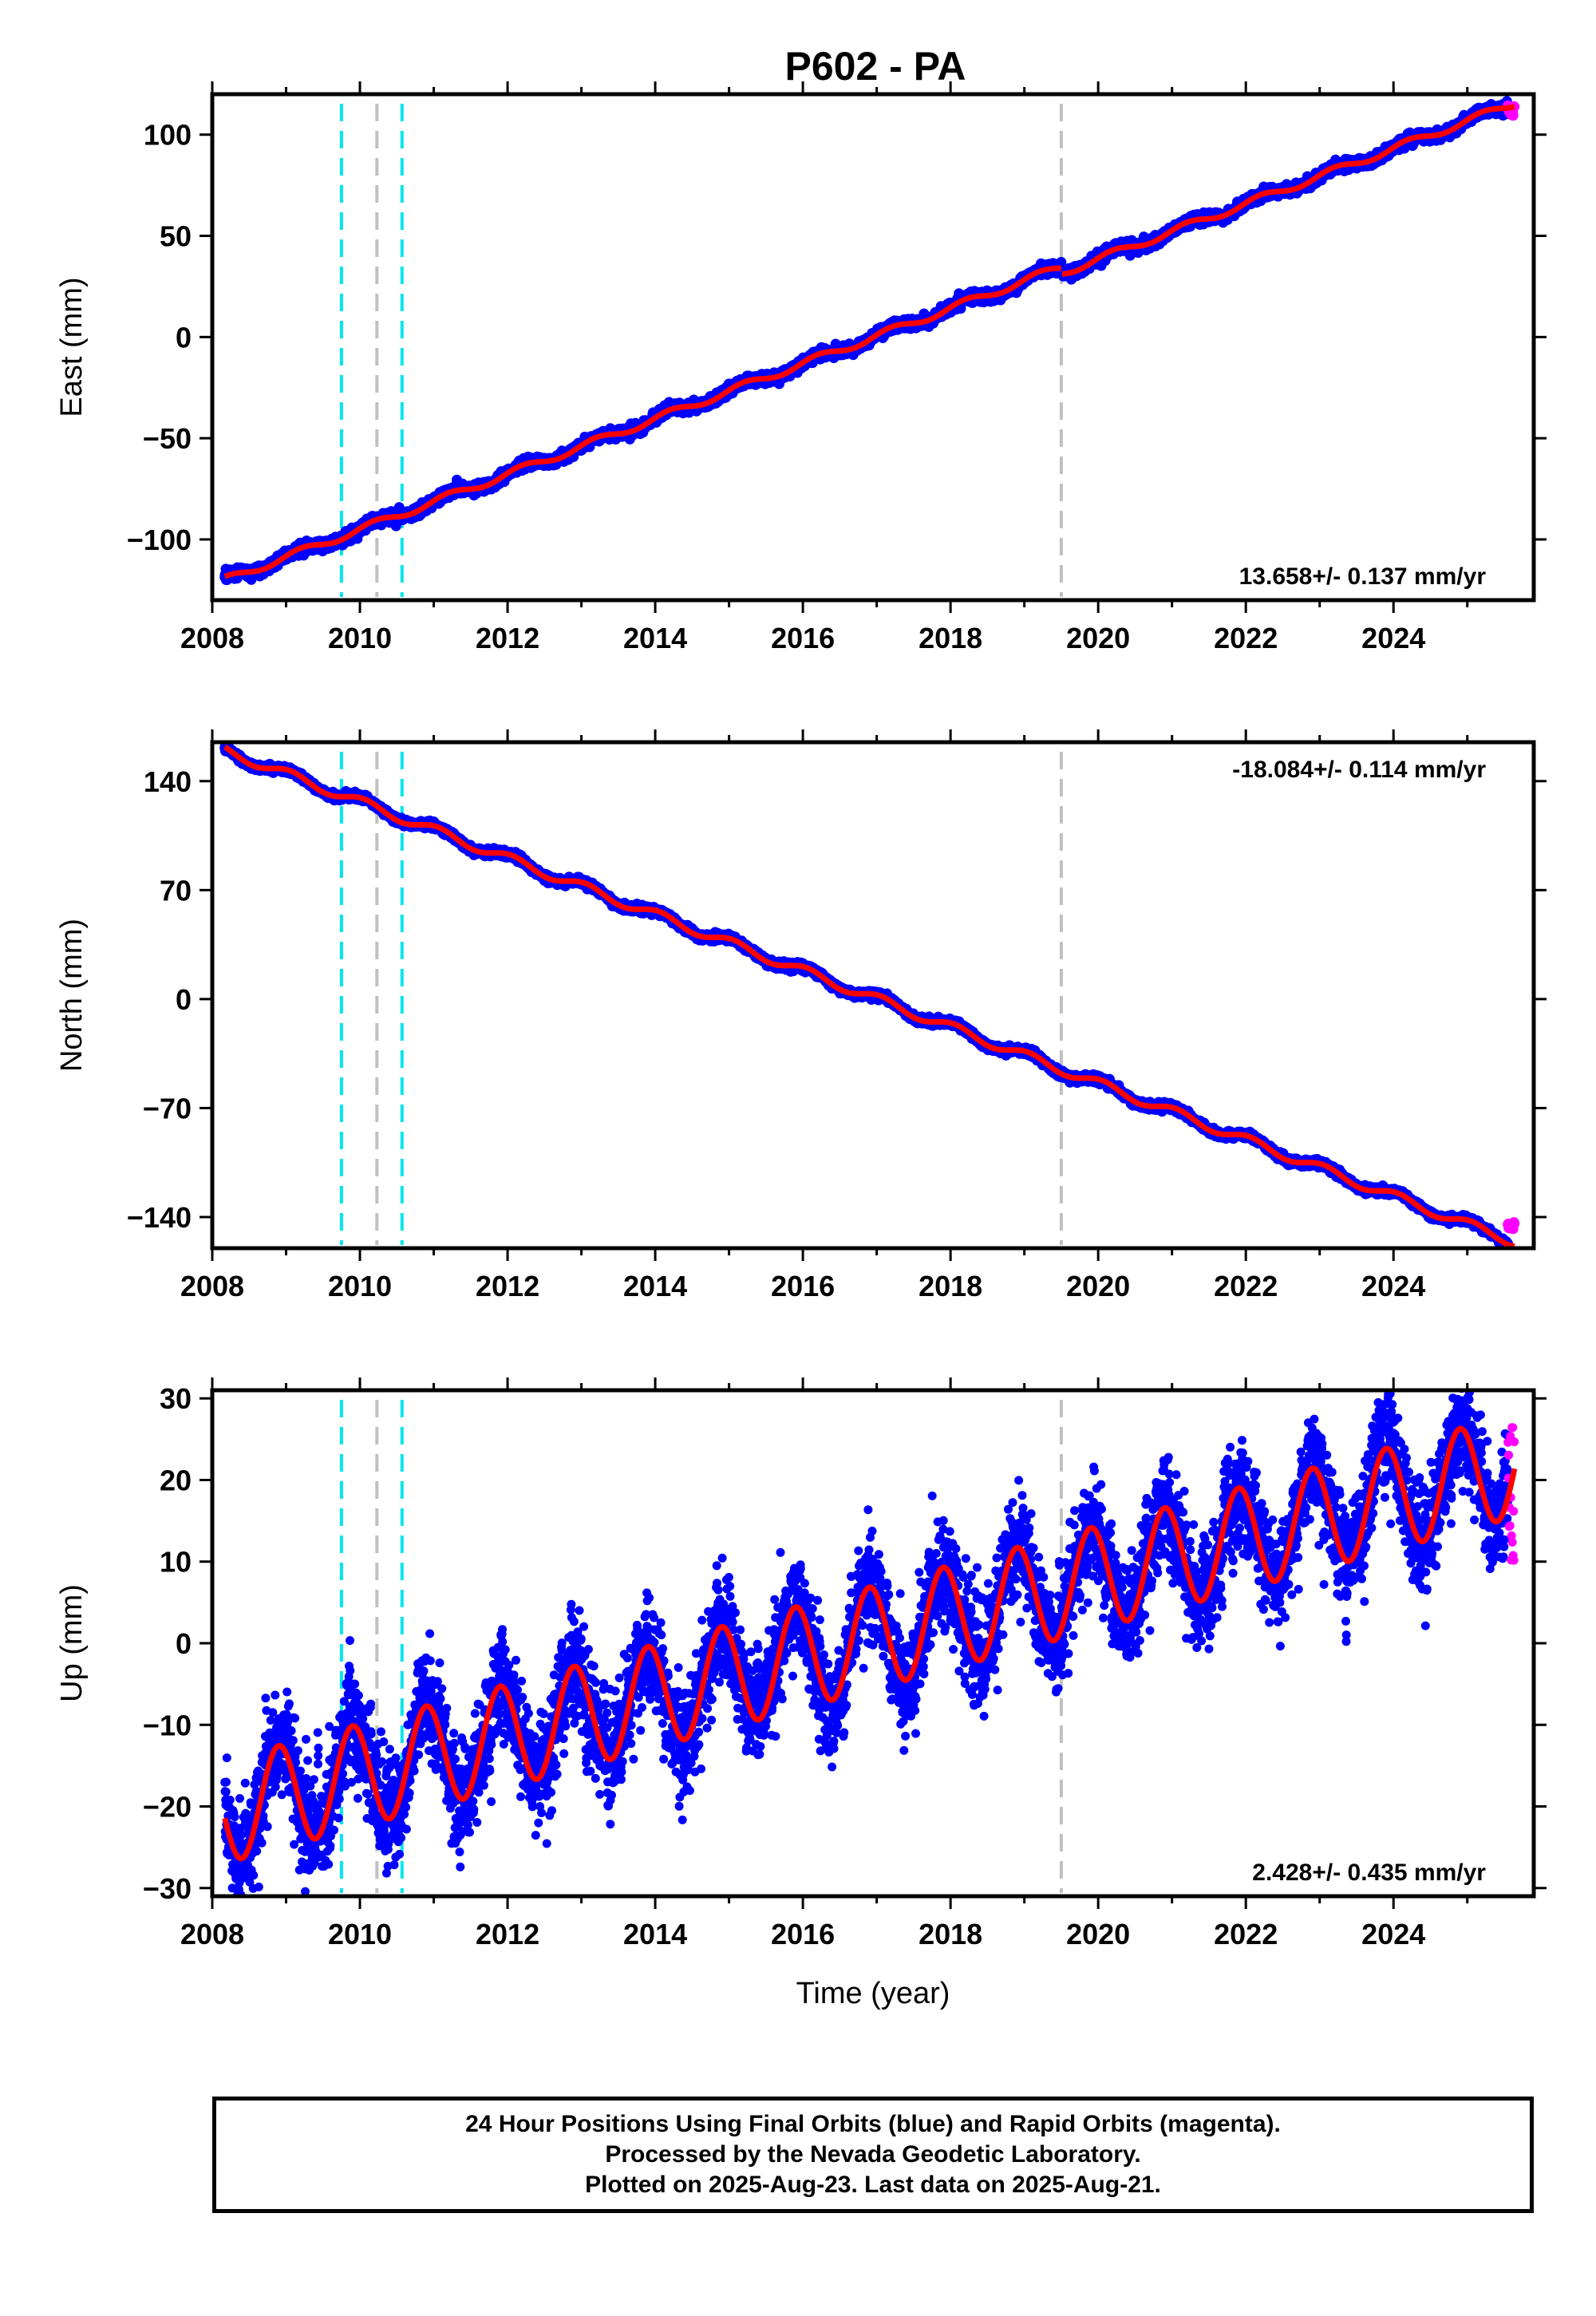 This screenshot has width=1596, height=2316. What do you see at coordinates (701, 350) in the screenshot?
I see `event-markers` at bounding box center [701, 350].